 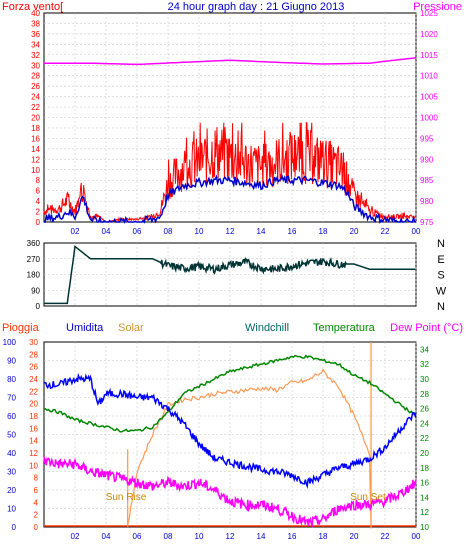 I want to click on rain-tick-label: 28, so click(x=33, y=354).